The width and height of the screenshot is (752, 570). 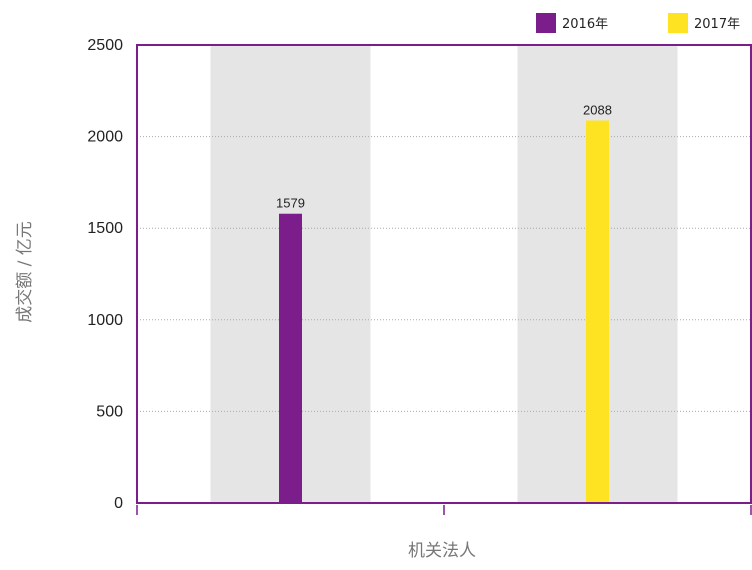 What do you see at coordinates (585, 24) in the screenshot?
I see `legend-label: 2016年` at bounding box center [585, 24].